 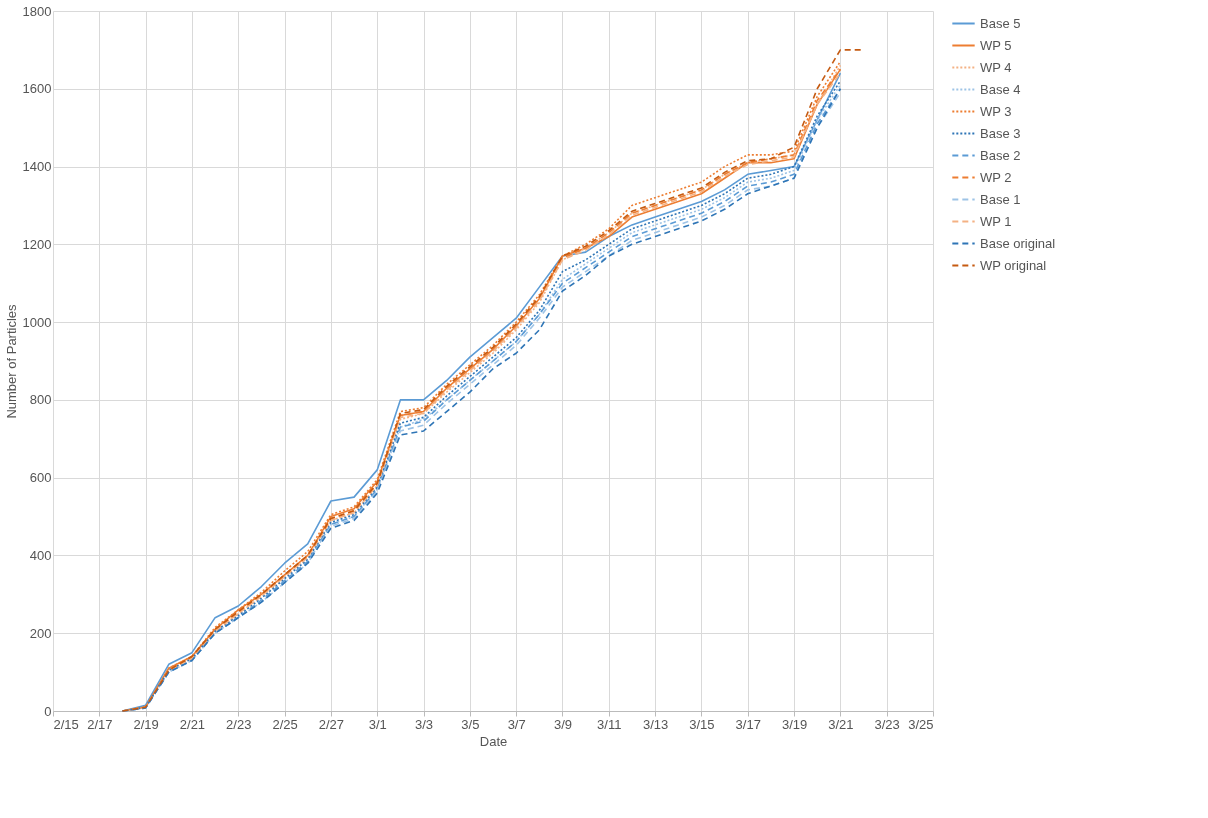 I want to click on x-tick-label: 2/27, so click(x=331, y=724).